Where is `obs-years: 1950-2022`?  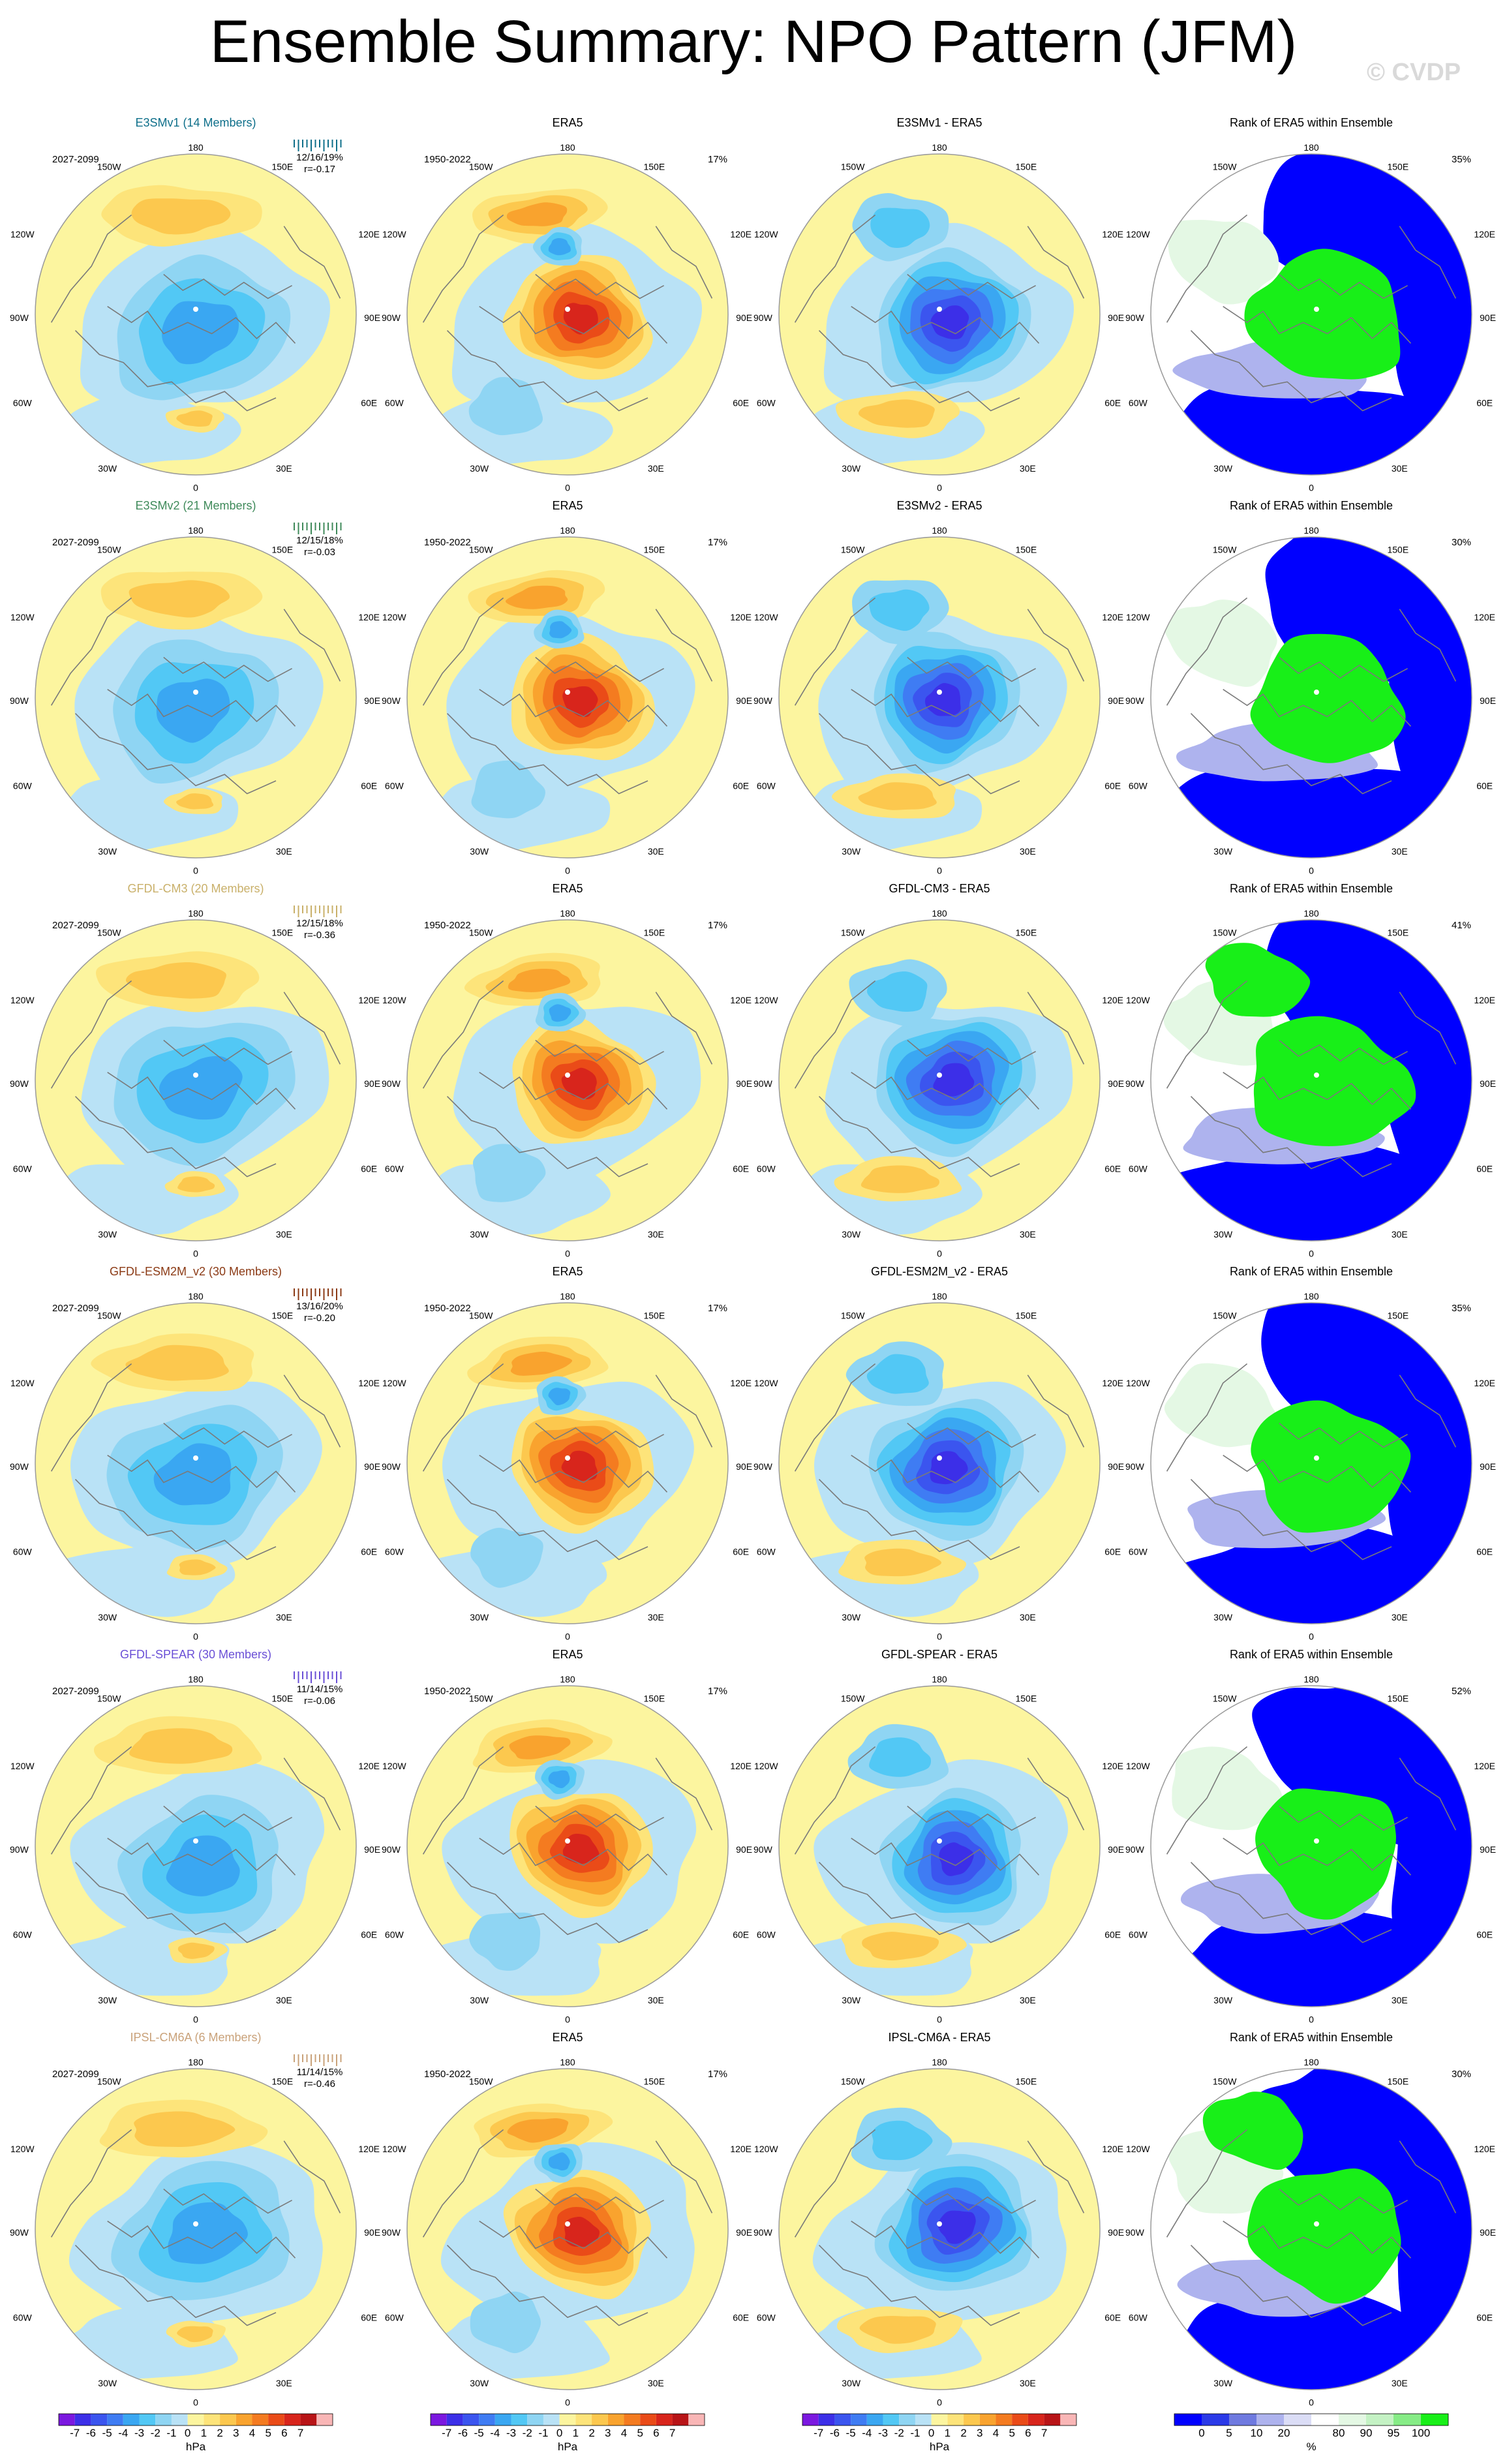 obs-years: 1950-2022 is located at coordinates (447, 1692).